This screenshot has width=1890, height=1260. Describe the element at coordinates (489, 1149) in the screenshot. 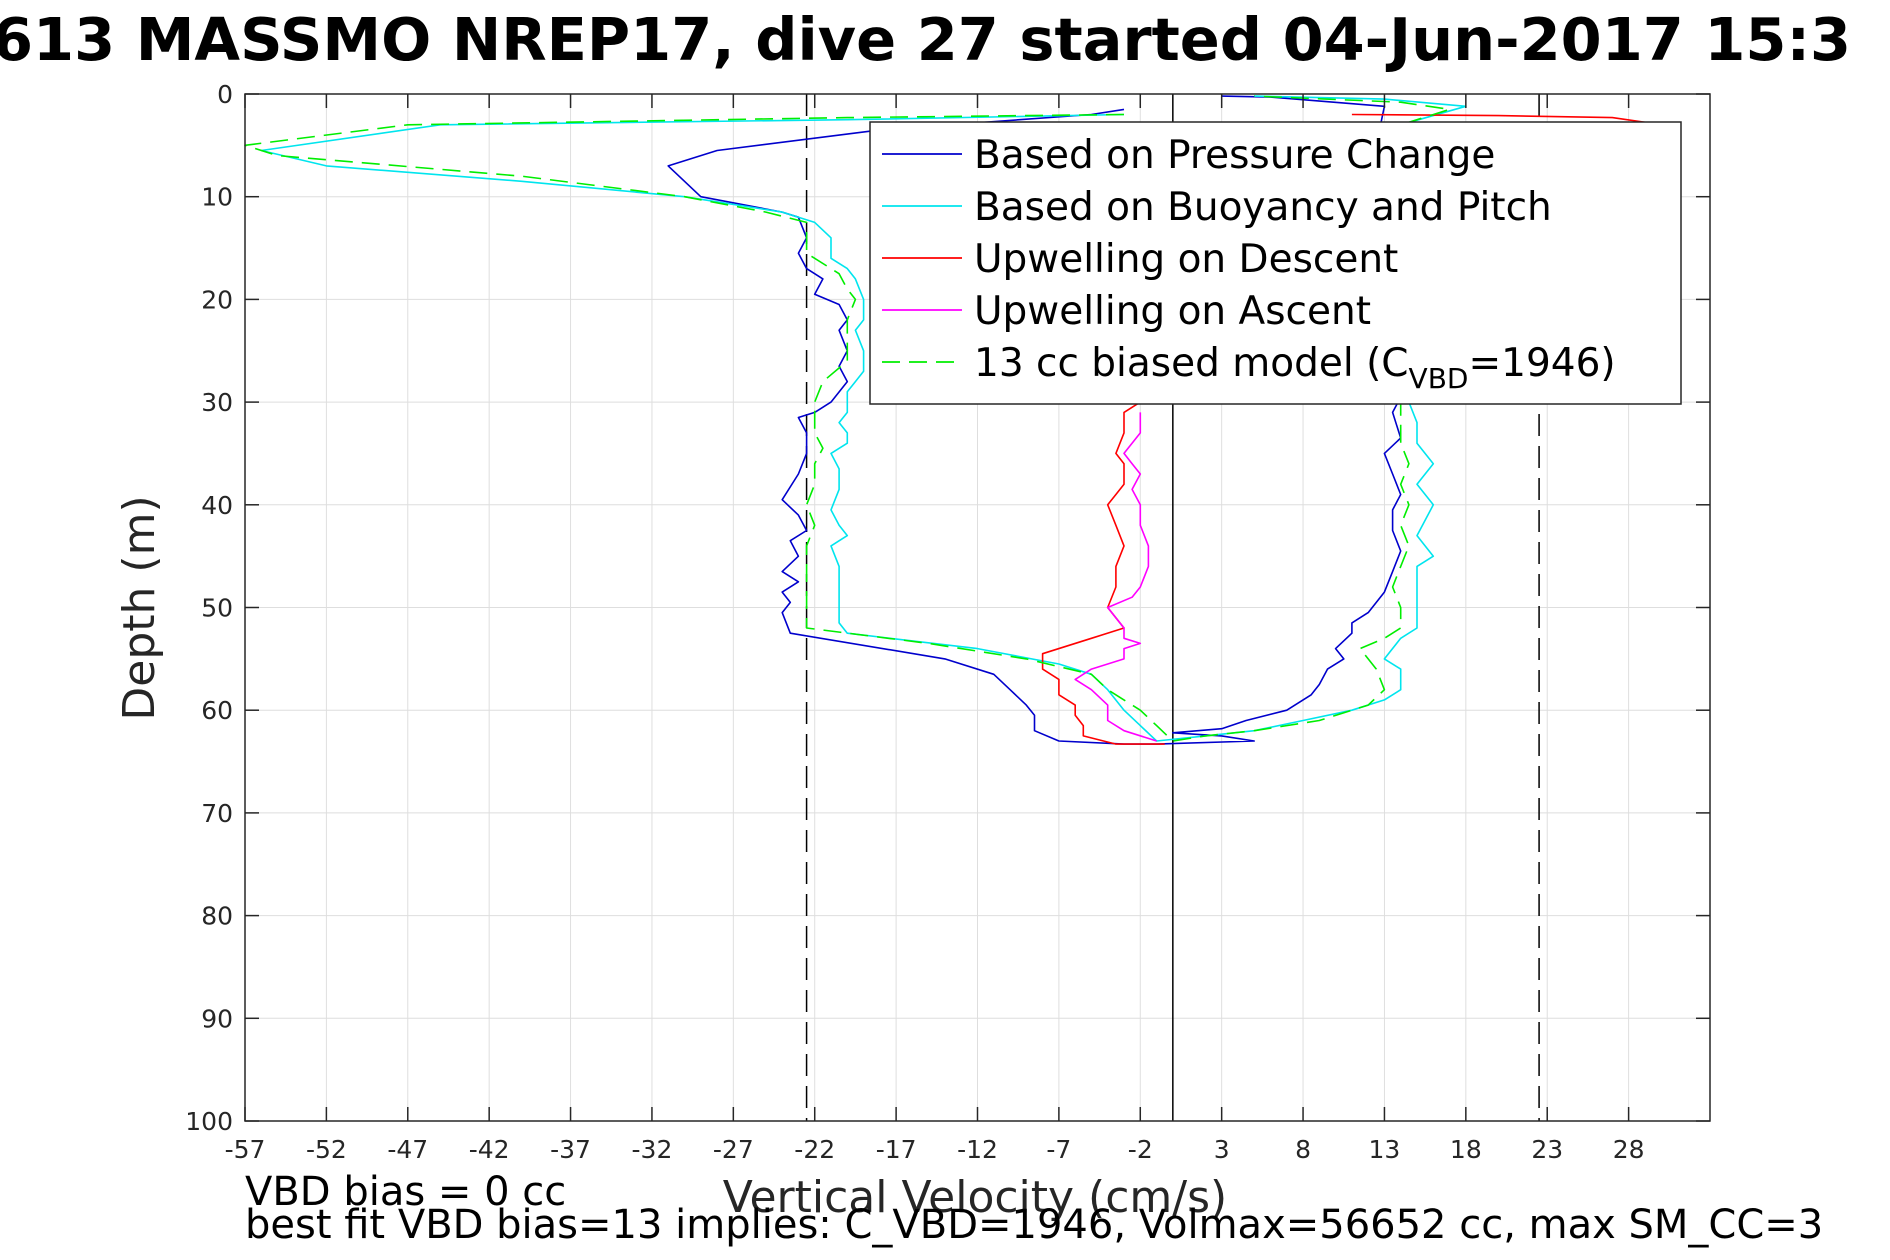

I see `x-tick-label: -42` at that location.